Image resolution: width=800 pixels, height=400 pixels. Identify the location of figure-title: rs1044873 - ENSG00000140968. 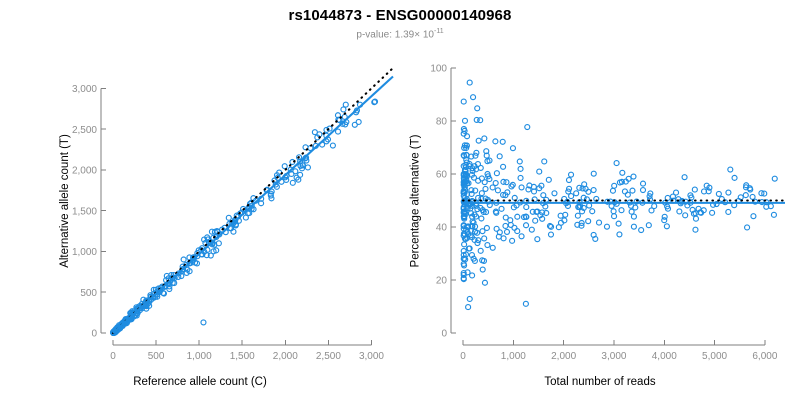
(400, 15).